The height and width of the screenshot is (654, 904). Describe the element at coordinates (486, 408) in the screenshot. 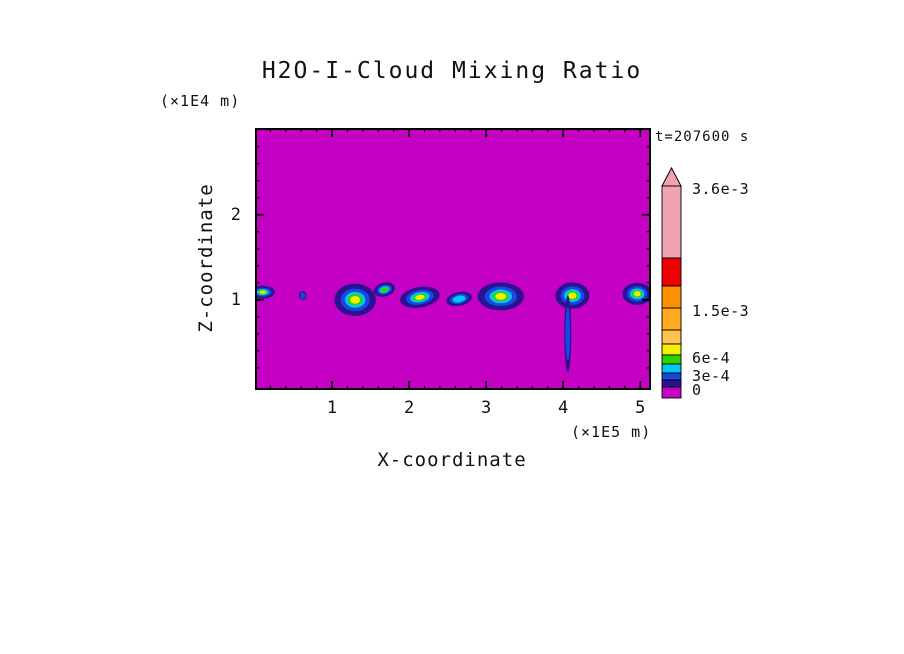

I see `x-tick-label: 3` at that location.